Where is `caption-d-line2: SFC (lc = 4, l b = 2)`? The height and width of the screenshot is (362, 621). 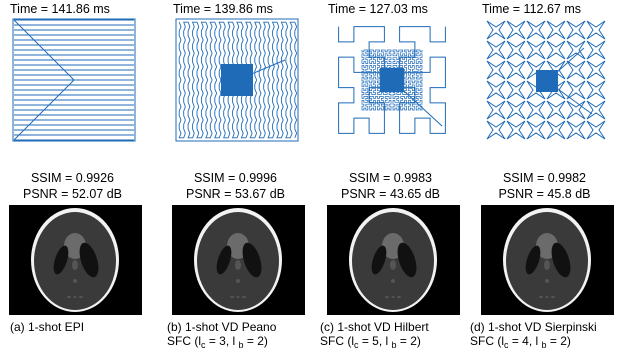 caption-d-line2: SFC (lc = 4, l b = 2) is located at coordinates (520, 342).